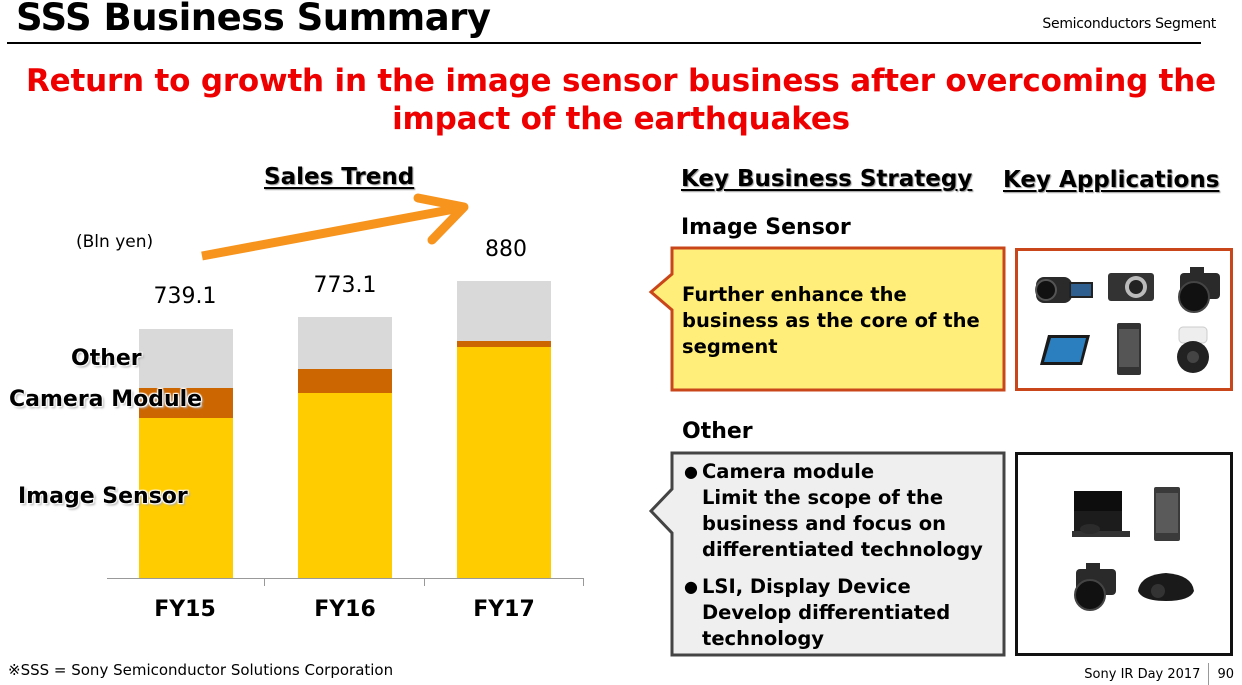 Image resolution: width=1242 pixels, height=685 pixels. Describe the element at coordinates (1142, 674) in the screenshot. I see `event-name: Sony IR Day 2017` at that location.